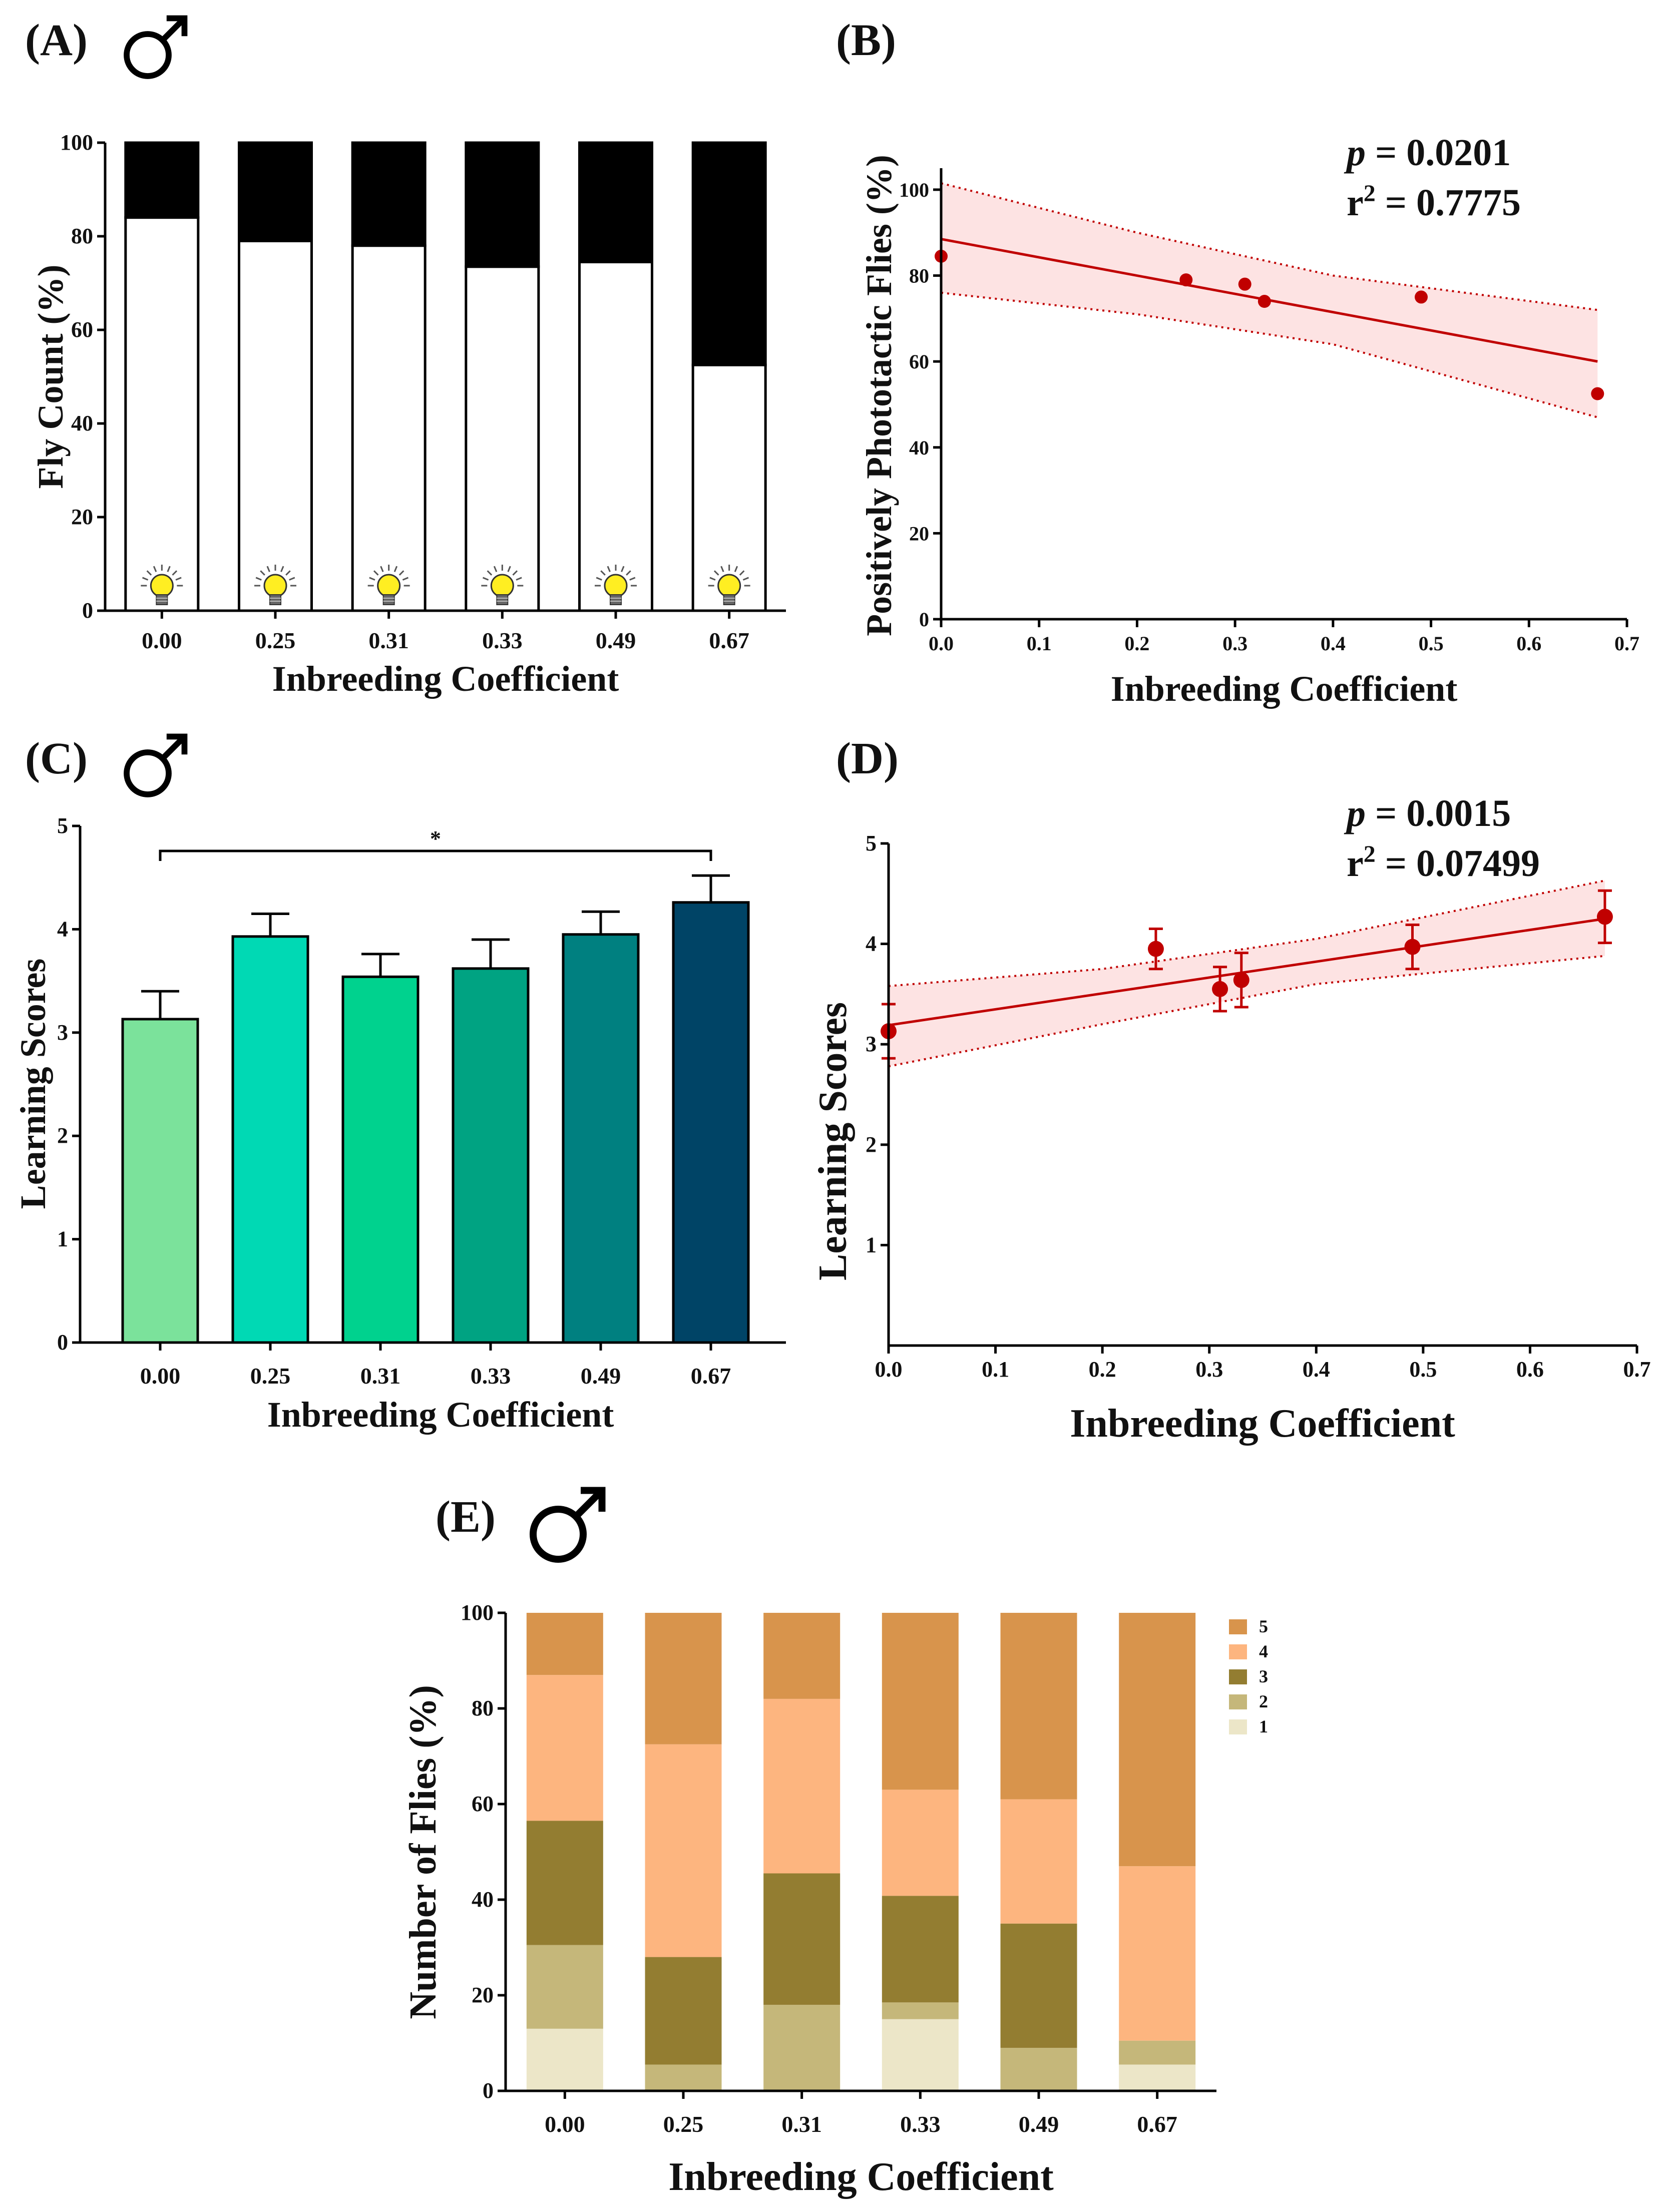 The image size is (1671, 2212). I want to click on r2-label: r, so click(1355, 203).